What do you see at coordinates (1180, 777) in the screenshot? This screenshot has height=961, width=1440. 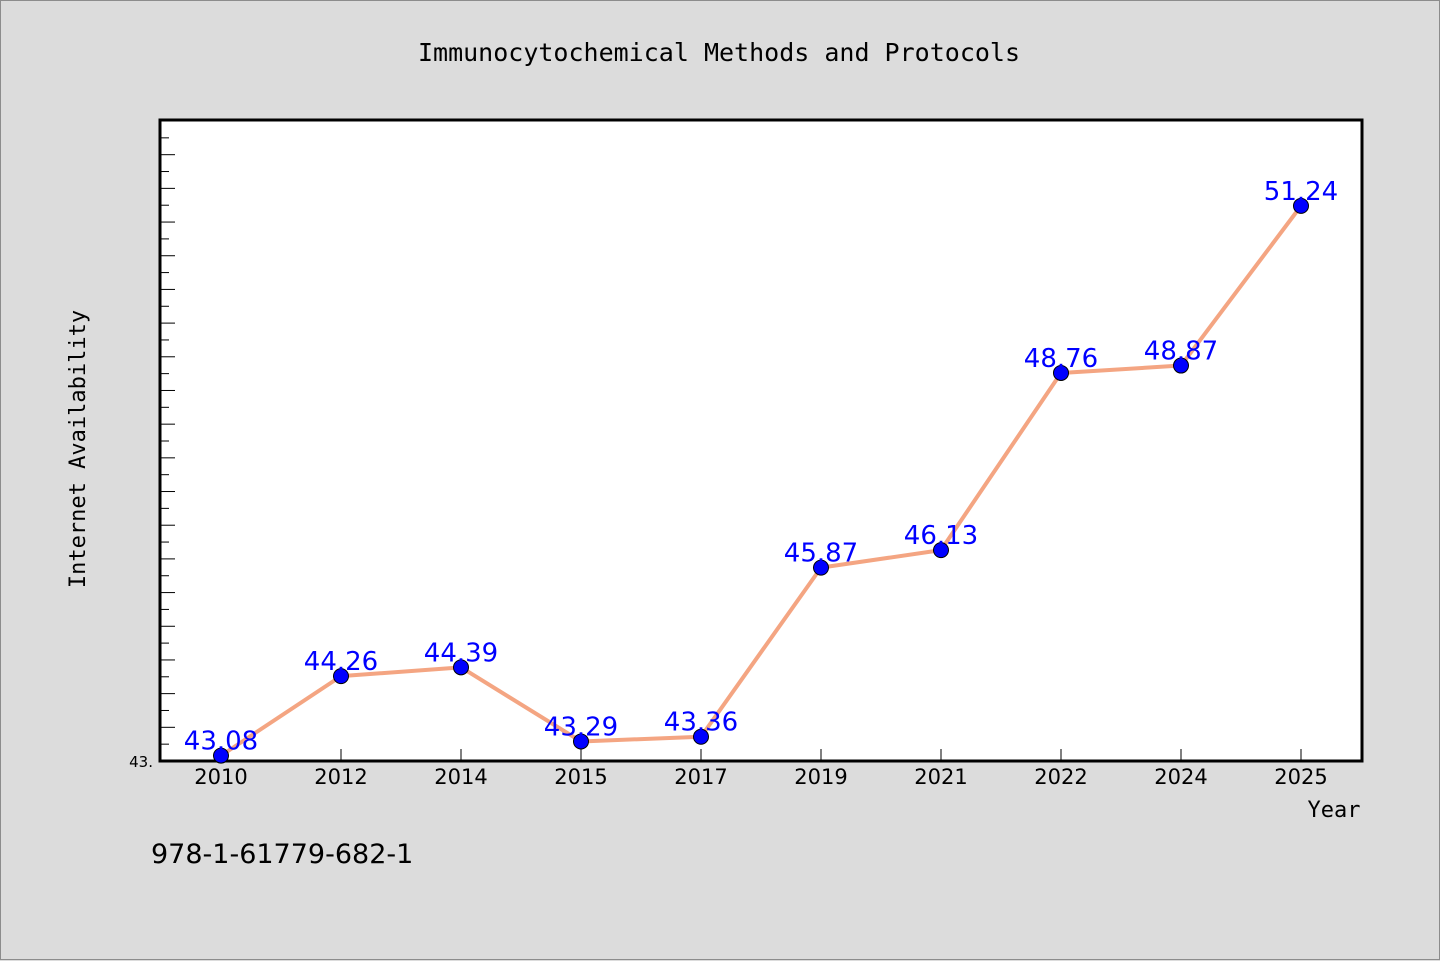 I see `x-tick-label: 2024` at bounding box center [1180, 777].